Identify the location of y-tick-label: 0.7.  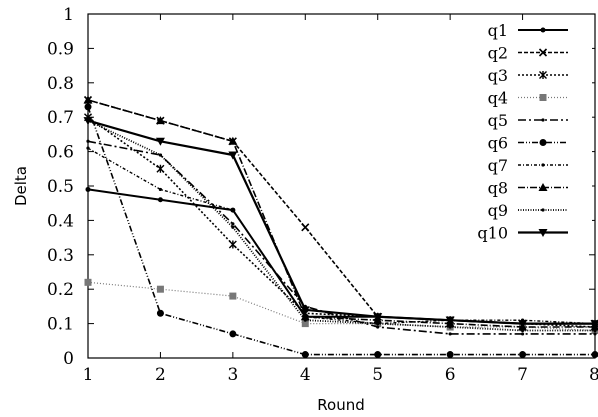
(60, 118).